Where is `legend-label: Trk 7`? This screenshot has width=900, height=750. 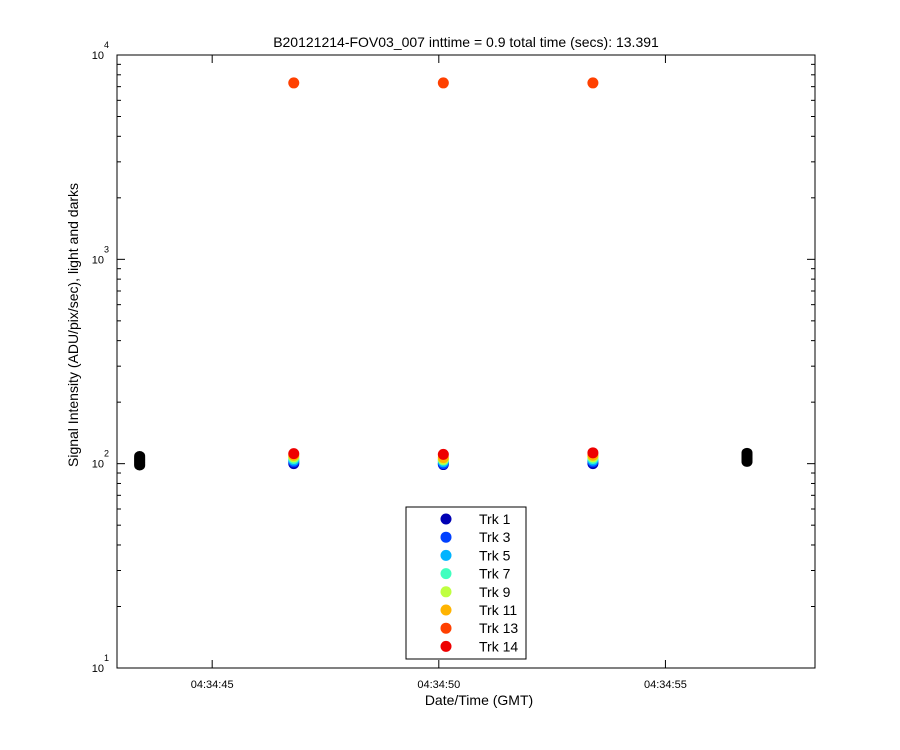
legend-label: Trk 7 is located at coordinates (495, 574).